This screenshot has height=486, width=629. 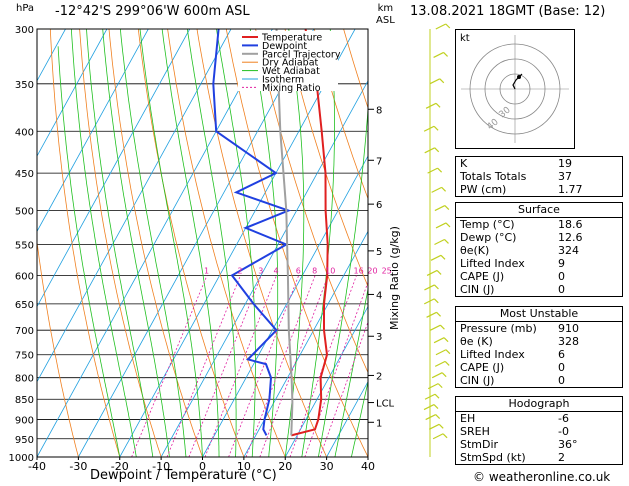 What do you see at coordinates (561, 289) in the screenshot?
I see `row-value: 0` at bounding box center [561, 289].